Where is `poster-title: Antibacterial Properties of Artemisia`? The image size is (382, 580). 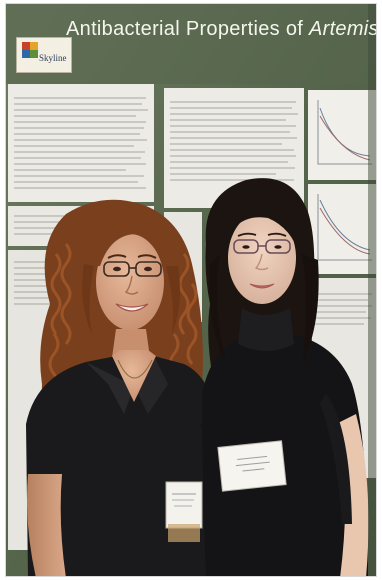
poster-title: Antibacterial Properties of Artemisia is located at coordinates (221, 29).